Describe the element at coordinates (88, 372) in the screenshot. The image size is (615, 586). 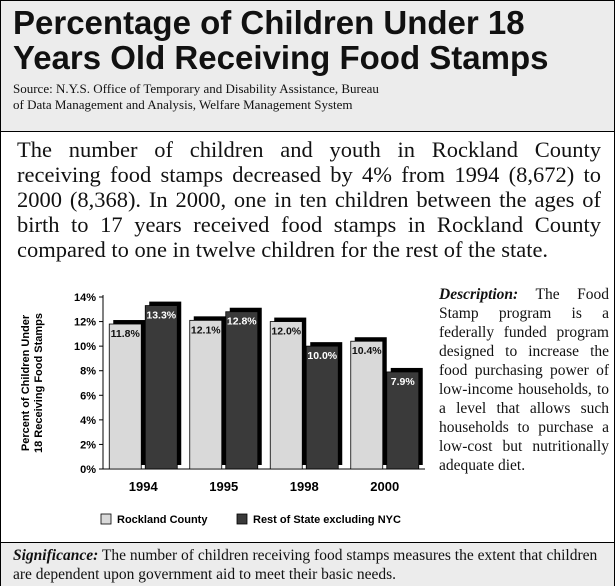
I see `y-tick-label: 8%` at that location.